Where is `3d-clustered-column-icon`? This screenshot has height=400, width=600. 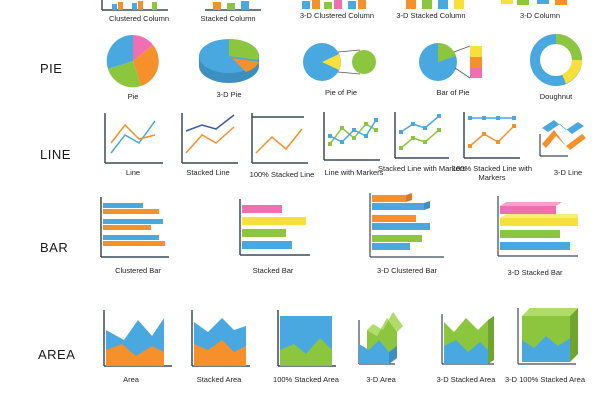
3d-clustered-column-icon is located at coordinates (334, 4).